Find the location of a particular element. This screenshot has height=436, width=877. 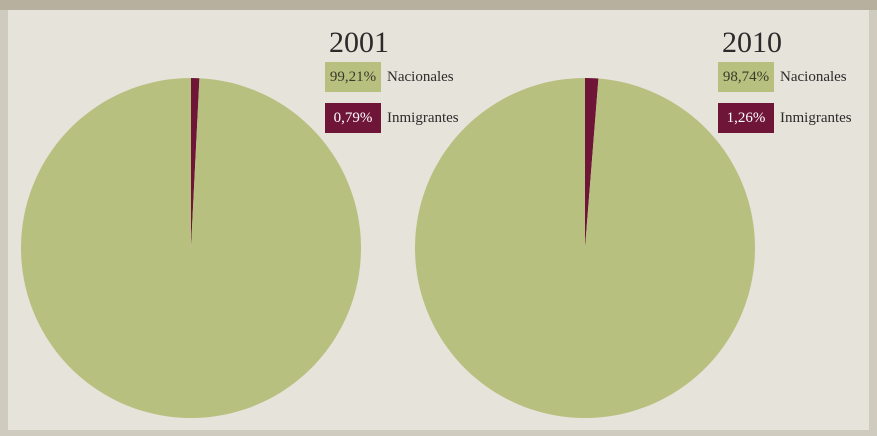

legend-item-inmigrantes-2010: 1,26% Inmigrantes is located at coordinates (785, 118).